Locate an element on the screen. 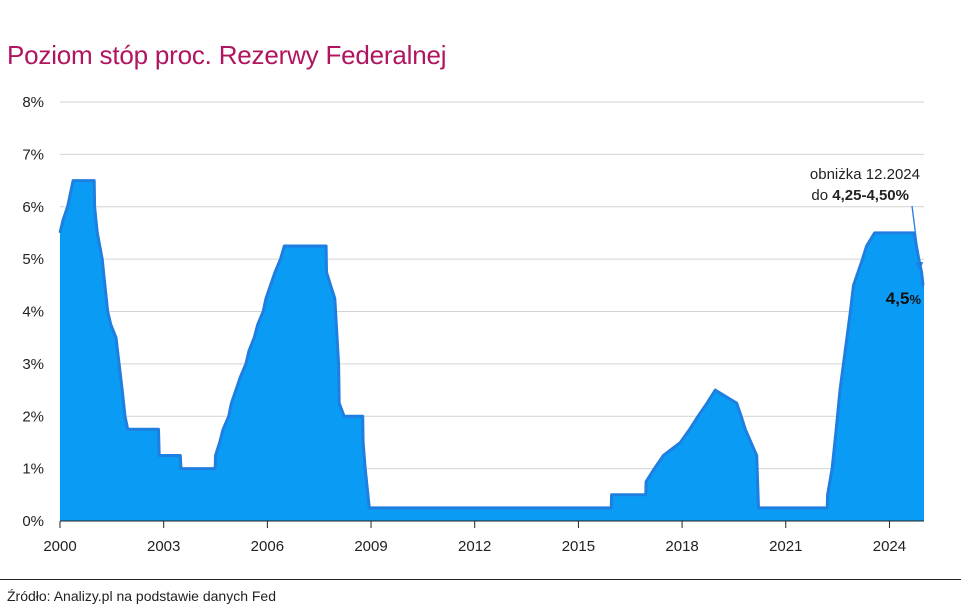 This screenshot has width=961, height=610. y-tick-label: 3% is located at coordinates (33, 364).